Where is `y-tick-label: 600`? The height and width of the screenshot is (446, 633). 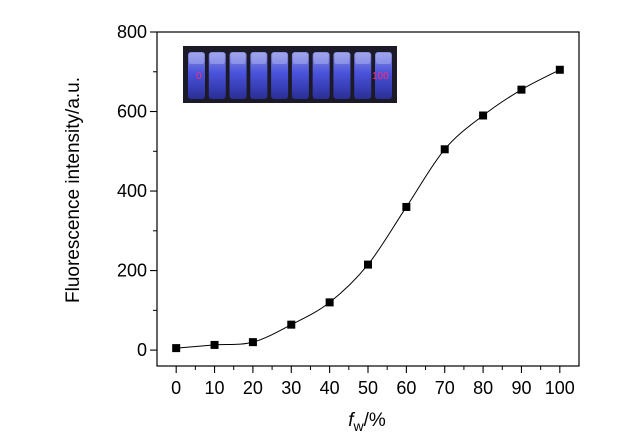
y-tick-label: 600 is located at coordinates (132, 112).